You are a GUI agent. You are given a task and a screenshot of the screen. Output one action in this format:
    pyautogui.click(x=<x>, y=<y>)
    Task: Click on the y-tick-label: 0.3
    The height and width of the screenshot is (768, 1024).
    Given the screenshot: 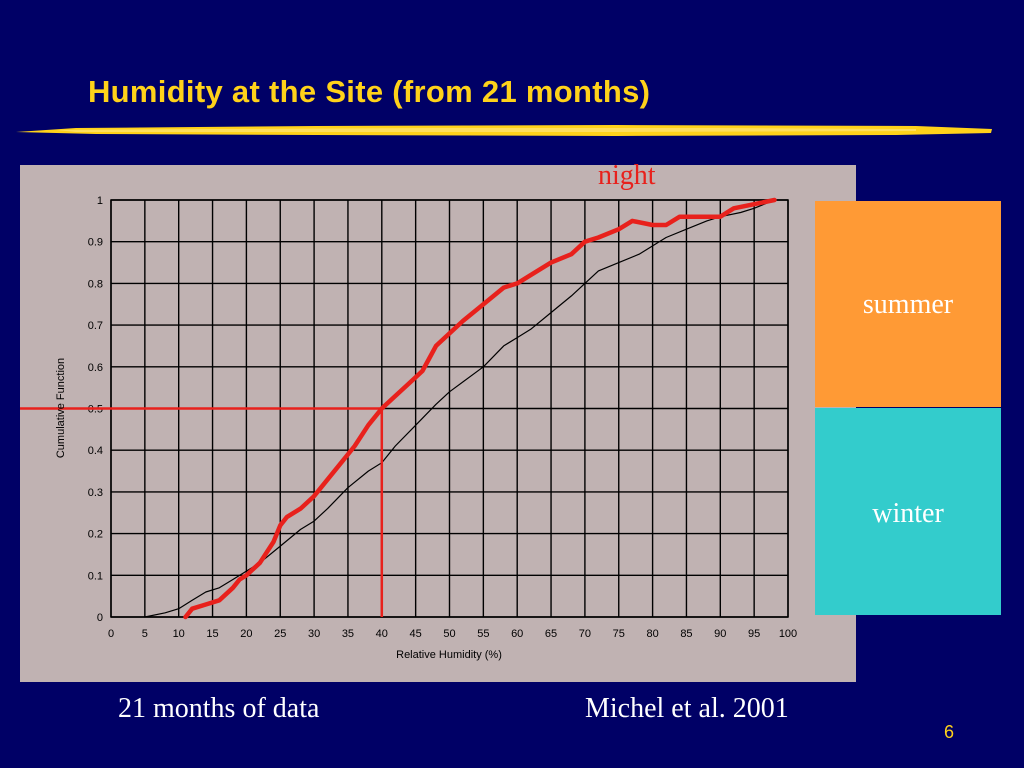 What is the action you would take?
    pyautogui.click(x=95, y=493)
    